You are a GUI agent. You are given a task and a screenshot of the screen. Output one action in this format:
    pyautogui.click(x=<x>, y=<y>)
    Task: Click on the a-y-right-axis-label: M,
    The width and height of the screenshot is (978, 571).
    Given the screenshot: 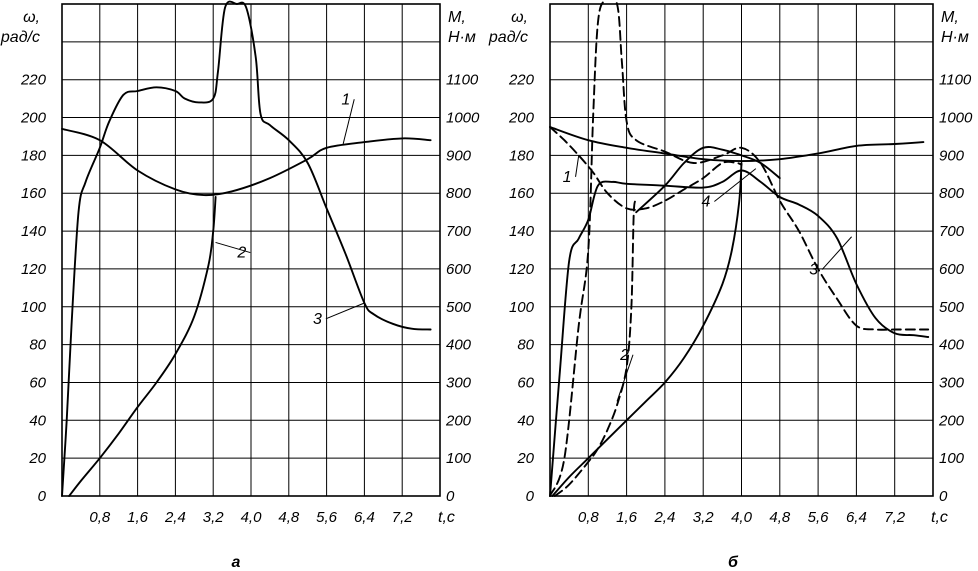 What is the action you would take?
    pyautogui.click(x=457, y=17)
    